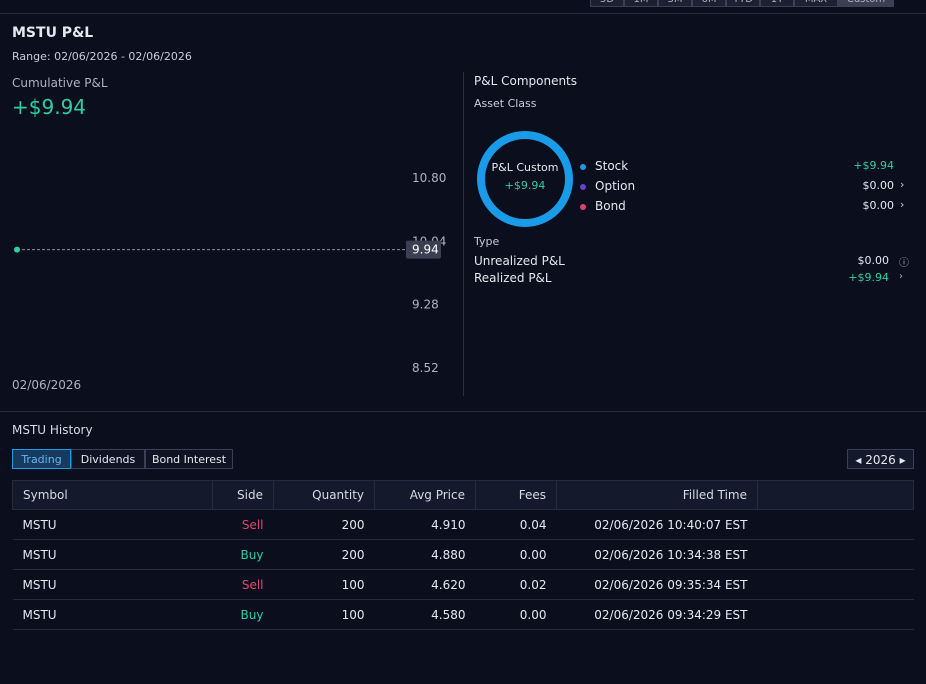 The width and height of the screenshot is (926, 684). I want to click on point, so click(17, 249).